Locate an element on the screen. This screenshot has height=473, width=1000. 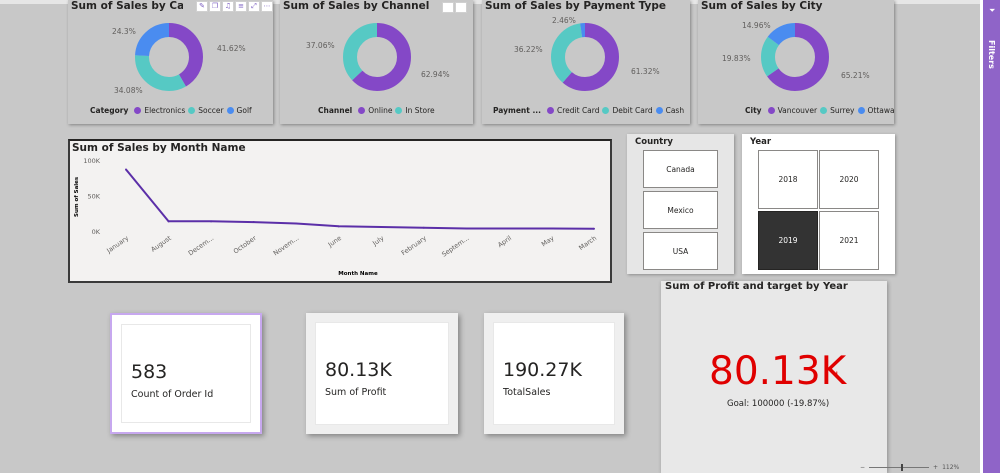
donut-slice-surrey is located at coordinates (795, 57).